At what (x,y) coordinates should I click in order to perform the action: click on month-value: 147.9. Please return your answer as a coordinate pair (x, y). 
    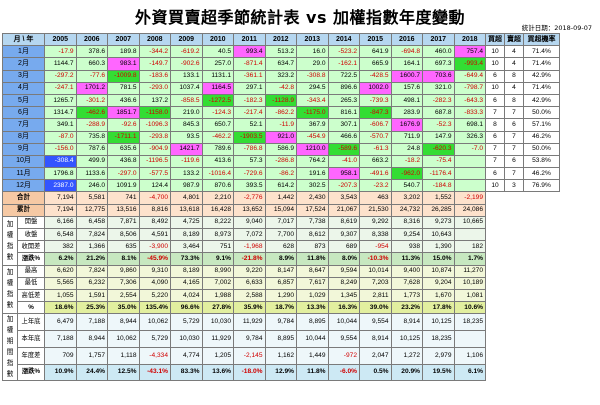
    Looking at the image, I should click on (438, 137).